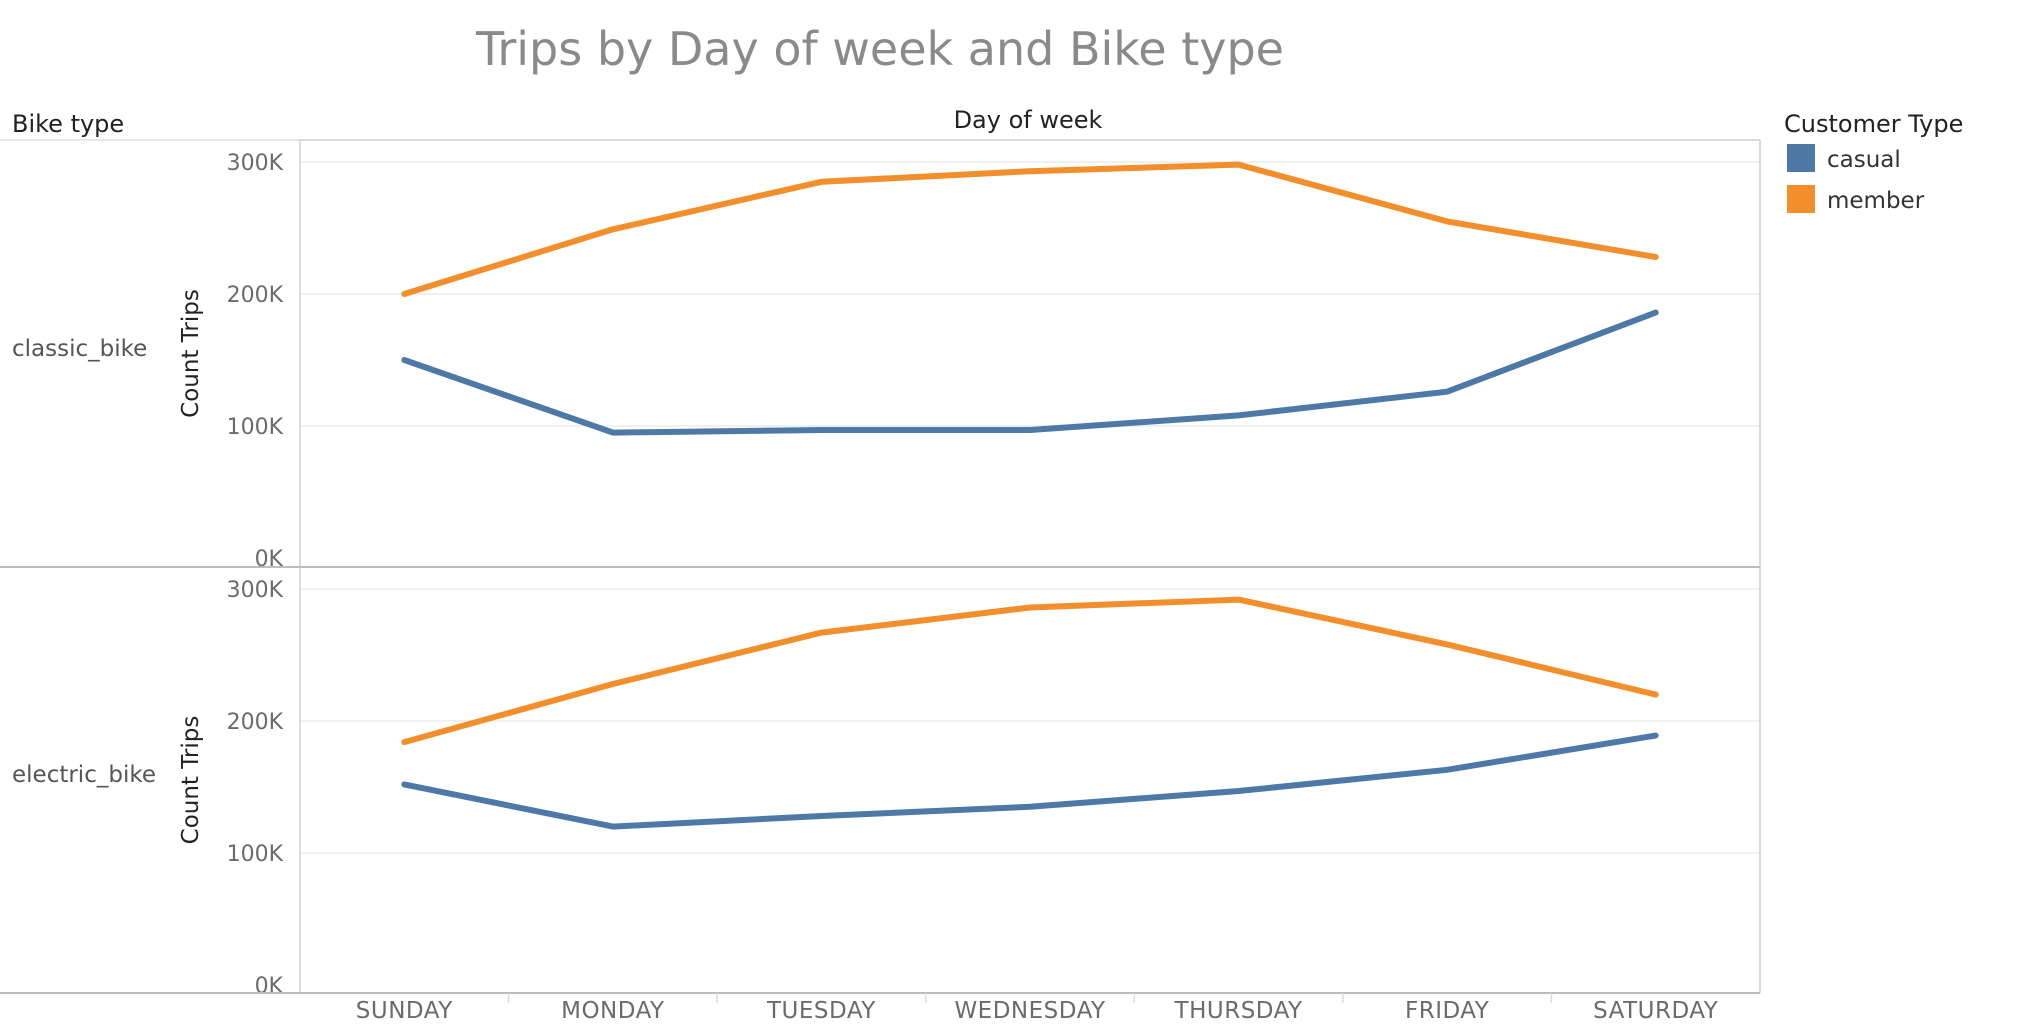 This screenshot has height=1032, width=2042. What do you see at coordinates (1656, 1011) in the screenshot?
I see `x-tick-saturday: SATURDAY` at bounding box center [1656, 1011].